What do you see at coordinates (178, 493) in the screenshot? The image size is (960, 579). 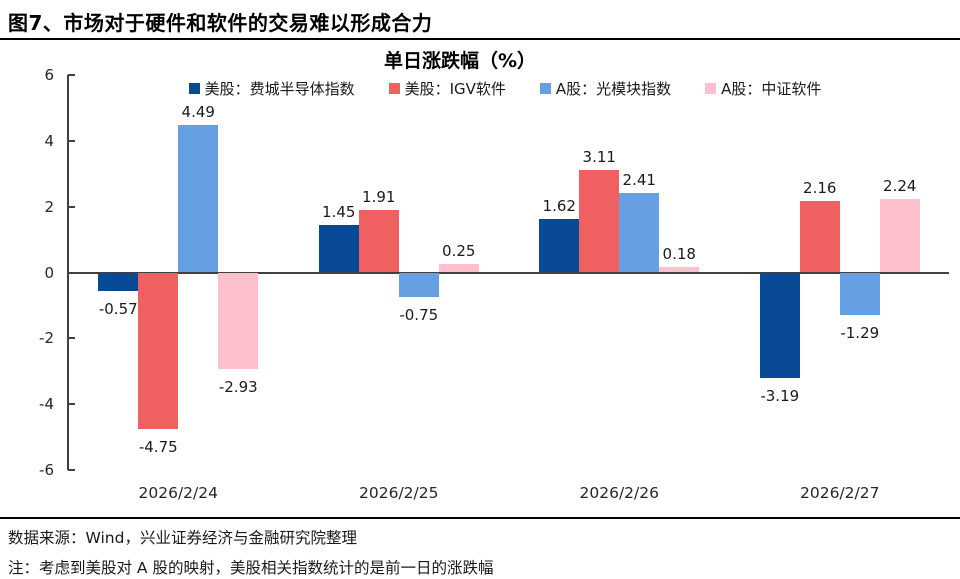 I see `x-category-label: 2026/2/24` at bounding box center [178, 493].